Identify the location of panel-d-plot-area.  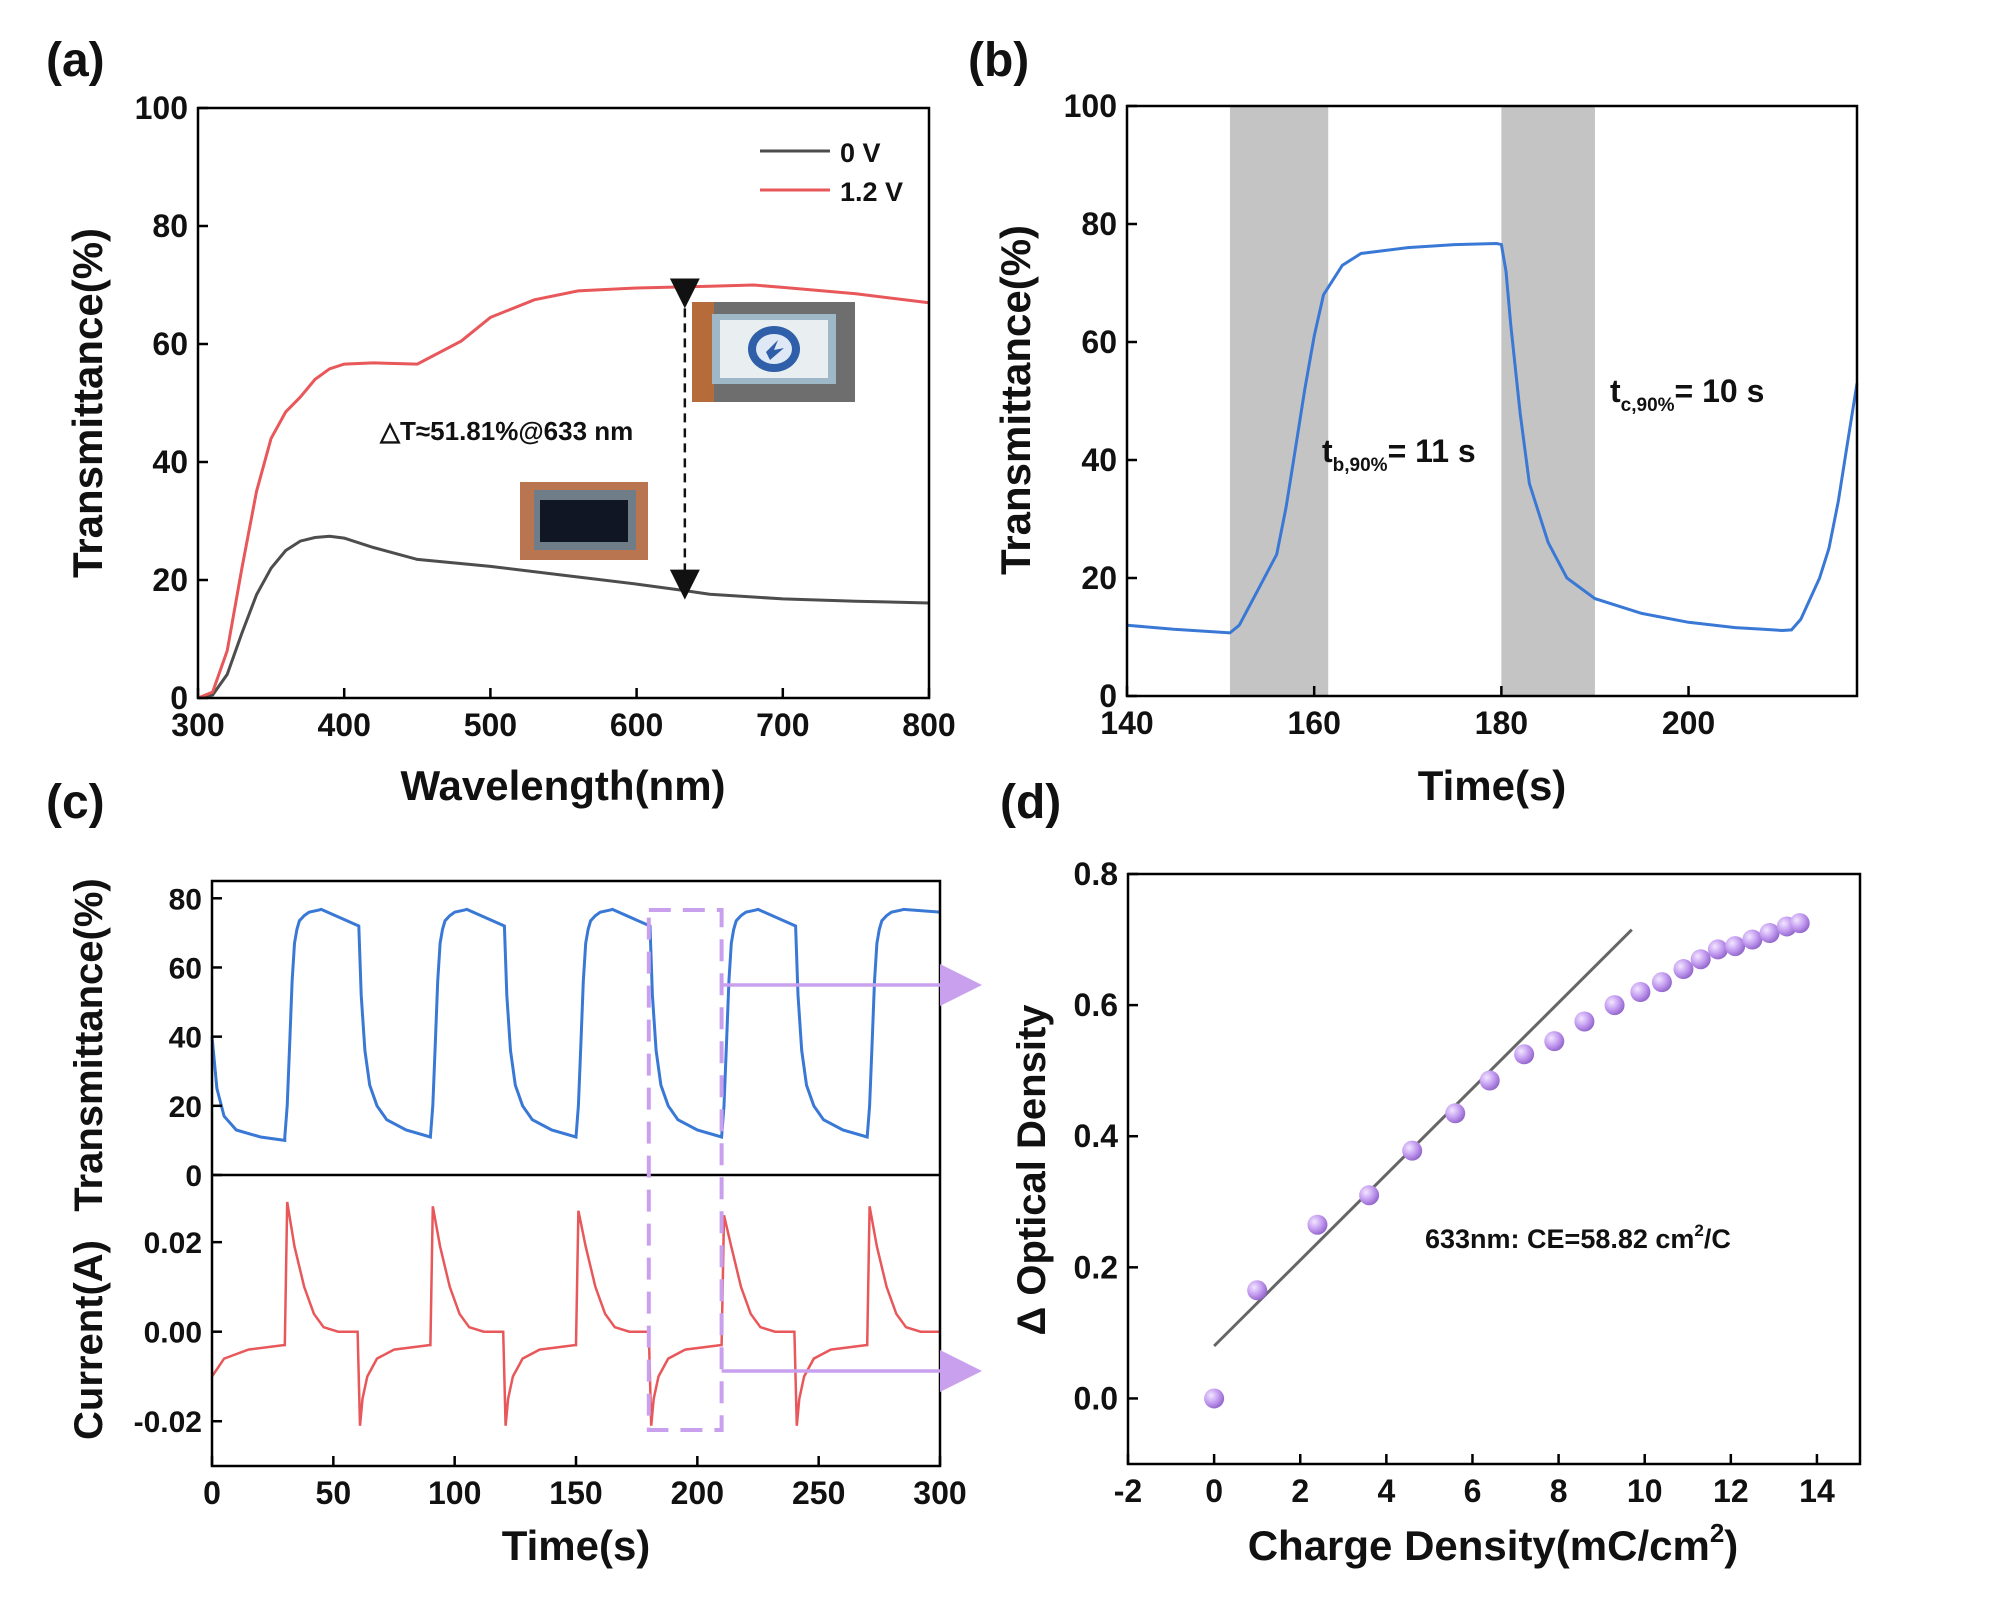
(1507, 1161).